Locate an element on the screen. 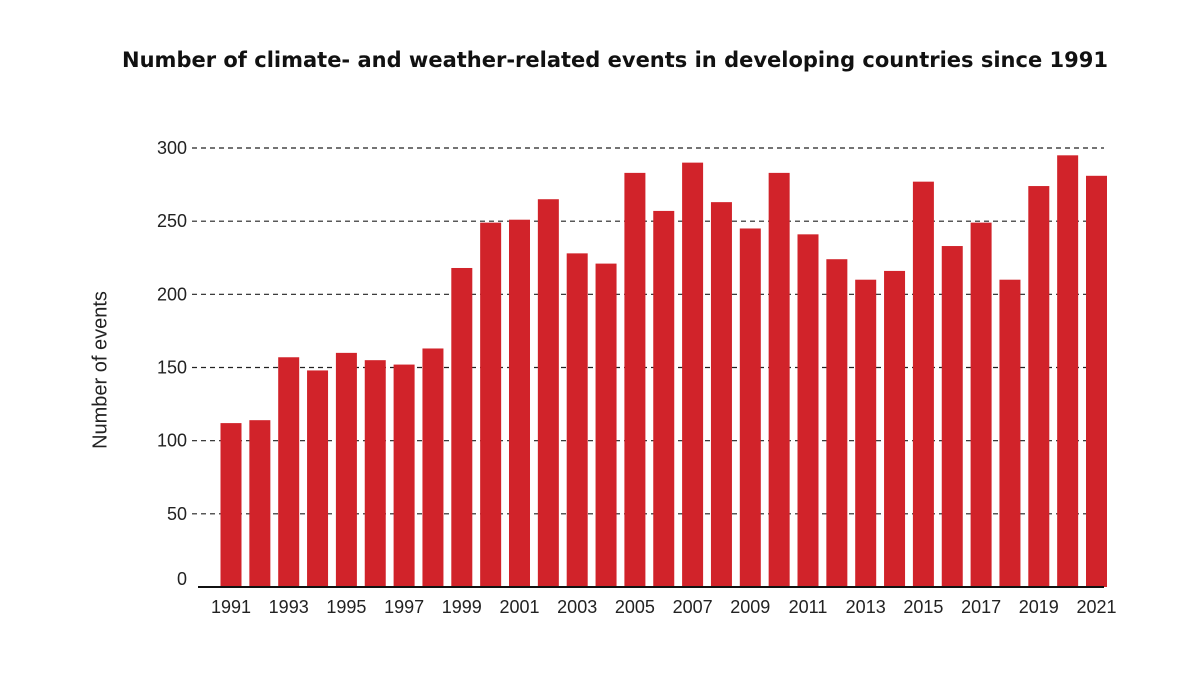 The height and width of the screenshot is (675, 1200). bar-2000 is located at coordinates (491, 404).